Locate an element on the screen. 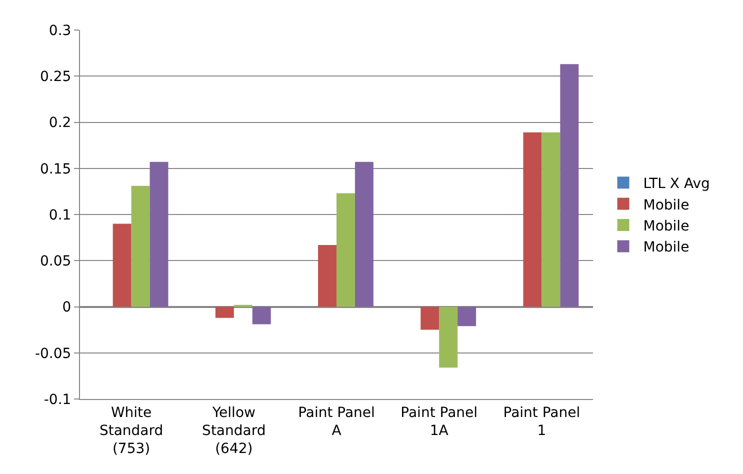 This screenshot has height=474, width=743. y-tick-label: 0.1 is located at coordinates (60, 215).